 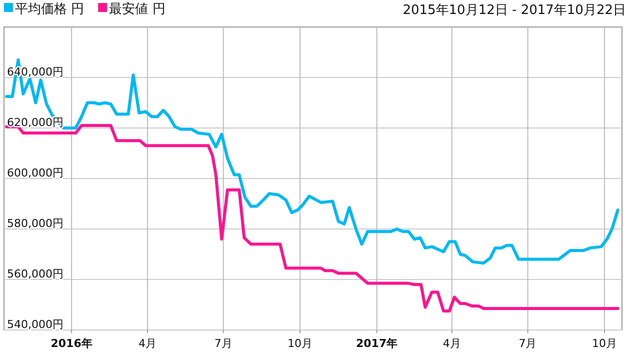 I want to click on x-tick-label: 2016年, so click(x=71, y=343).